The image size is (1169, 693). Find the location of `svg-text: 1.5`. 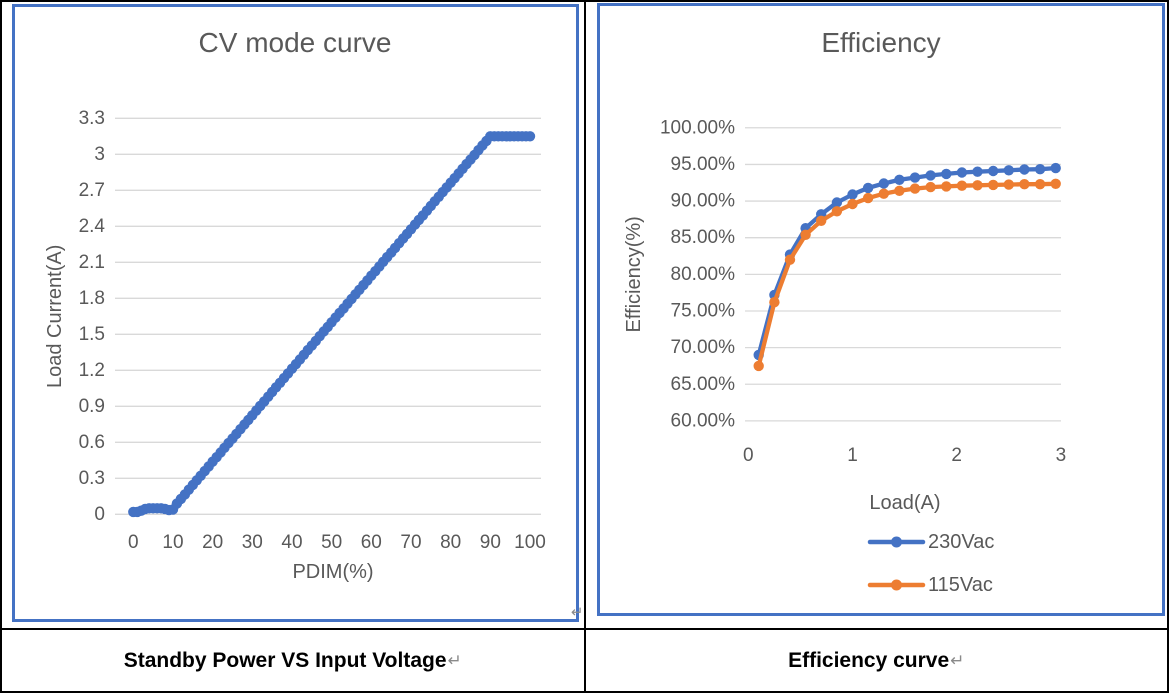

svg-text: 1.5 is located at coordinates (92, 334).